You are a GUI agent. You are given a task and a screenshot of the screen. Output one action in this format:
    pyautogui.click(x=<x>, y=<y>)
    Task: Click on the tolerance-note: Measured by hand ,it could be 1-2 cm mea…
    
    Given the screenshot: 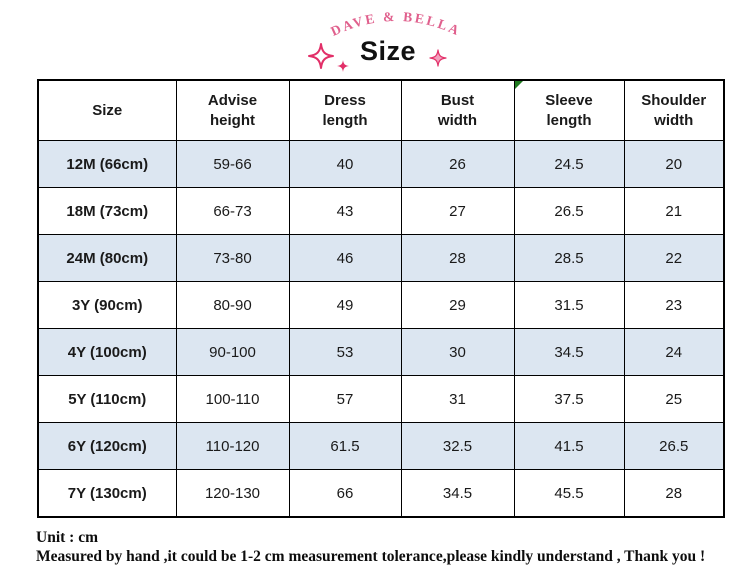 What is the action you would take?
    pyautogui.click(x=371, y=556)
    